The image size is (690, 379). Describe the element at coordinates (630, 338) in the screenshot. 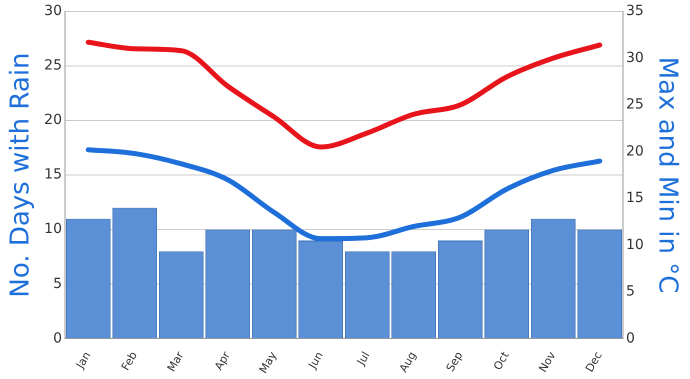

I see `y2-tick-label: 0` at that location.